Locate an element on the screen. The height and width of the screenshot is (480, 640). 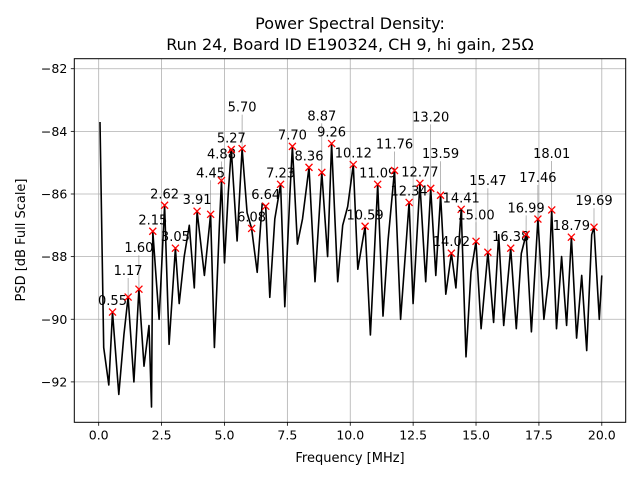
peak-label: 8.36 is located at coordinates (309, 156).